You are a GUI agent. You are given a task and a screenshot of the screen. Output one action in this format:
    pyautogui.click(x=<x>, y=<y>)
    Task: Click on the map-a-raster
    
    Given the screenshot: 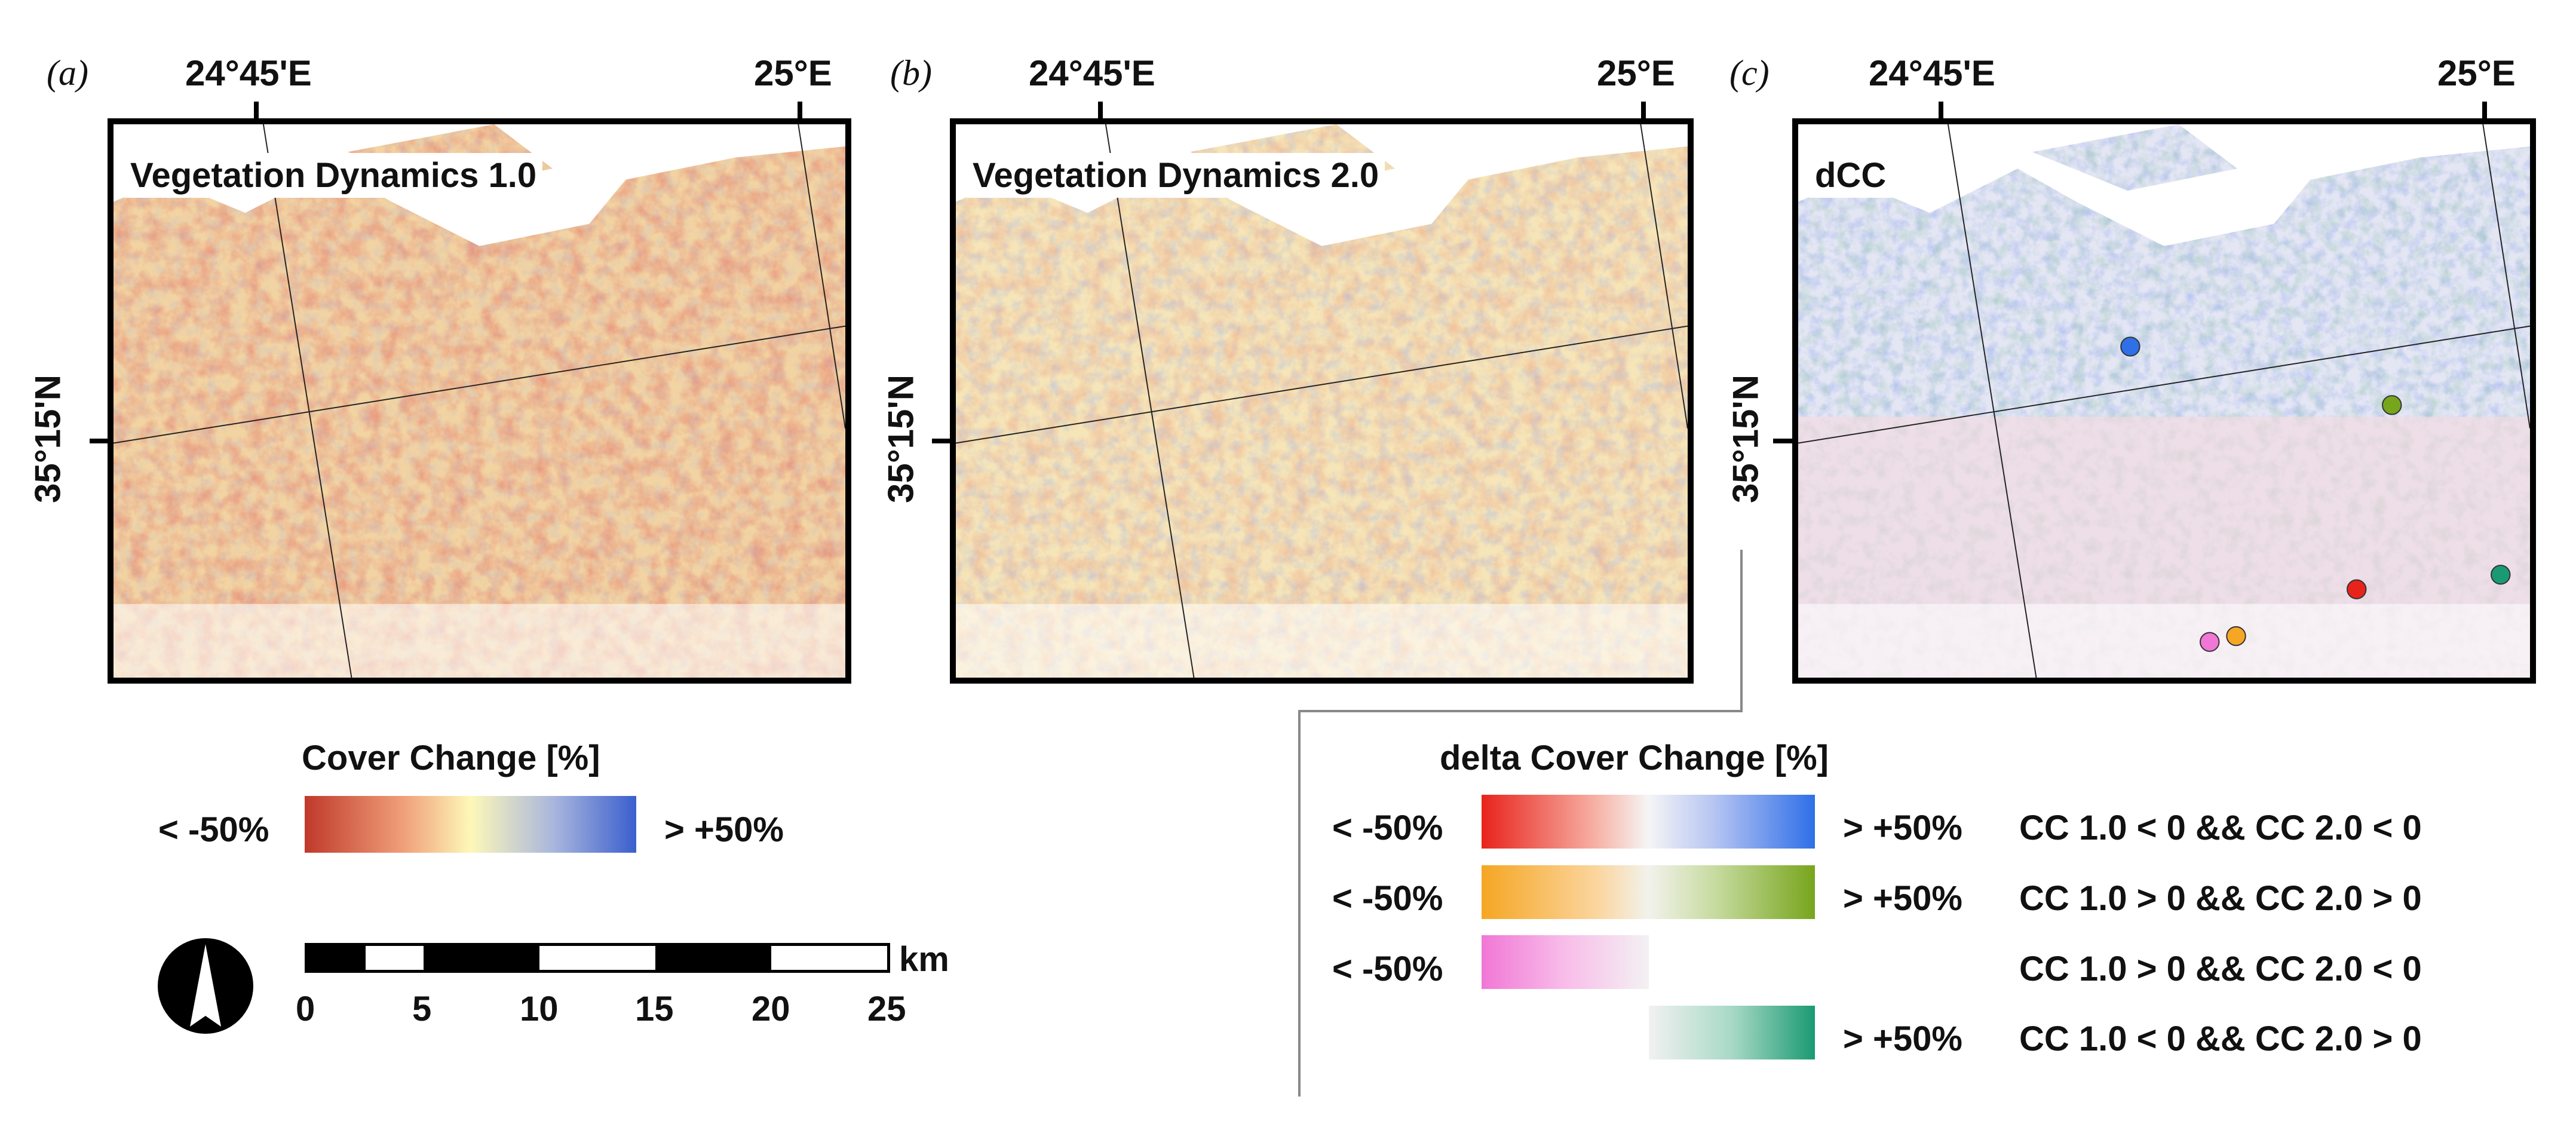 What is the action you would take?
    pyautogui.click(x=479, y=401)
    